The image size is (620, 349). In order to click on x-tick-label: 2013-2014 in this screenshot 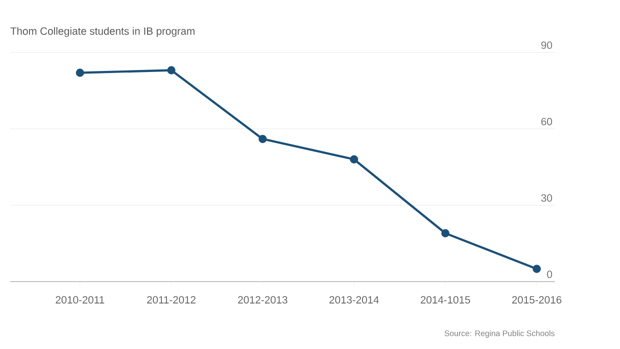, I will do `click(354, 300)`.